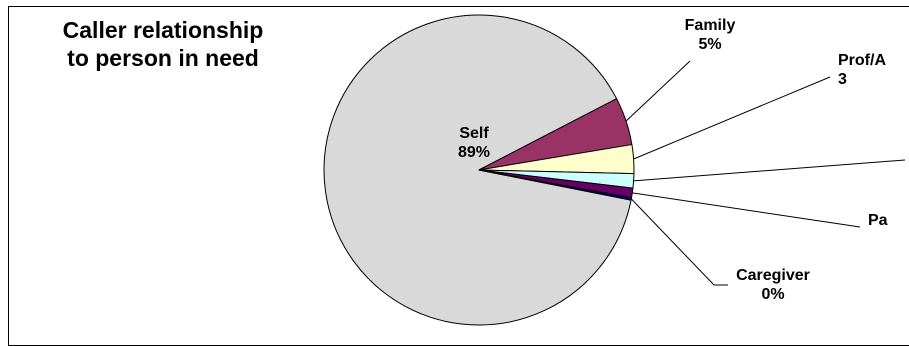 Image resolution: width=909 pixels, height=346 pixels. Describe the element at coordinates (769, 170) in the screenshot. I see `leader-line-other` at that location.